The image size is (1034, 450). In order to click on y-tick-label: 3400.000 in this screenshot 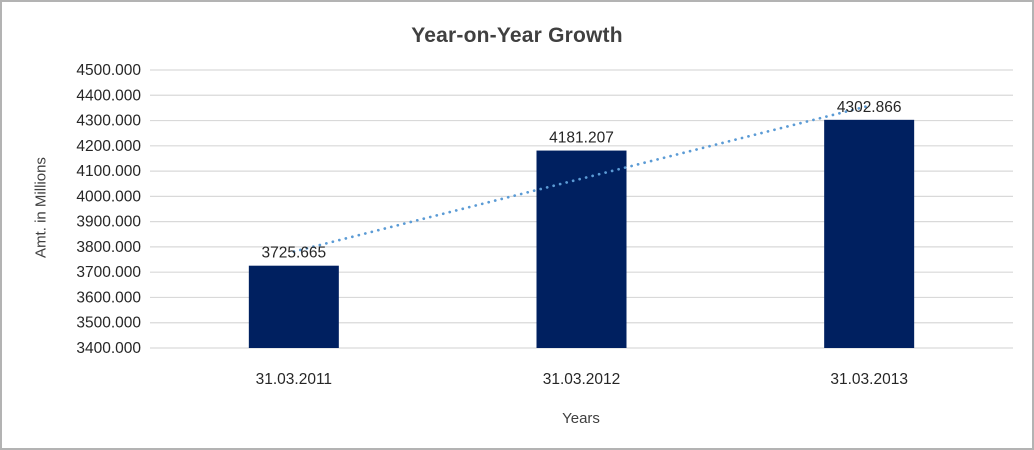, I will do `click(108, 348)`.